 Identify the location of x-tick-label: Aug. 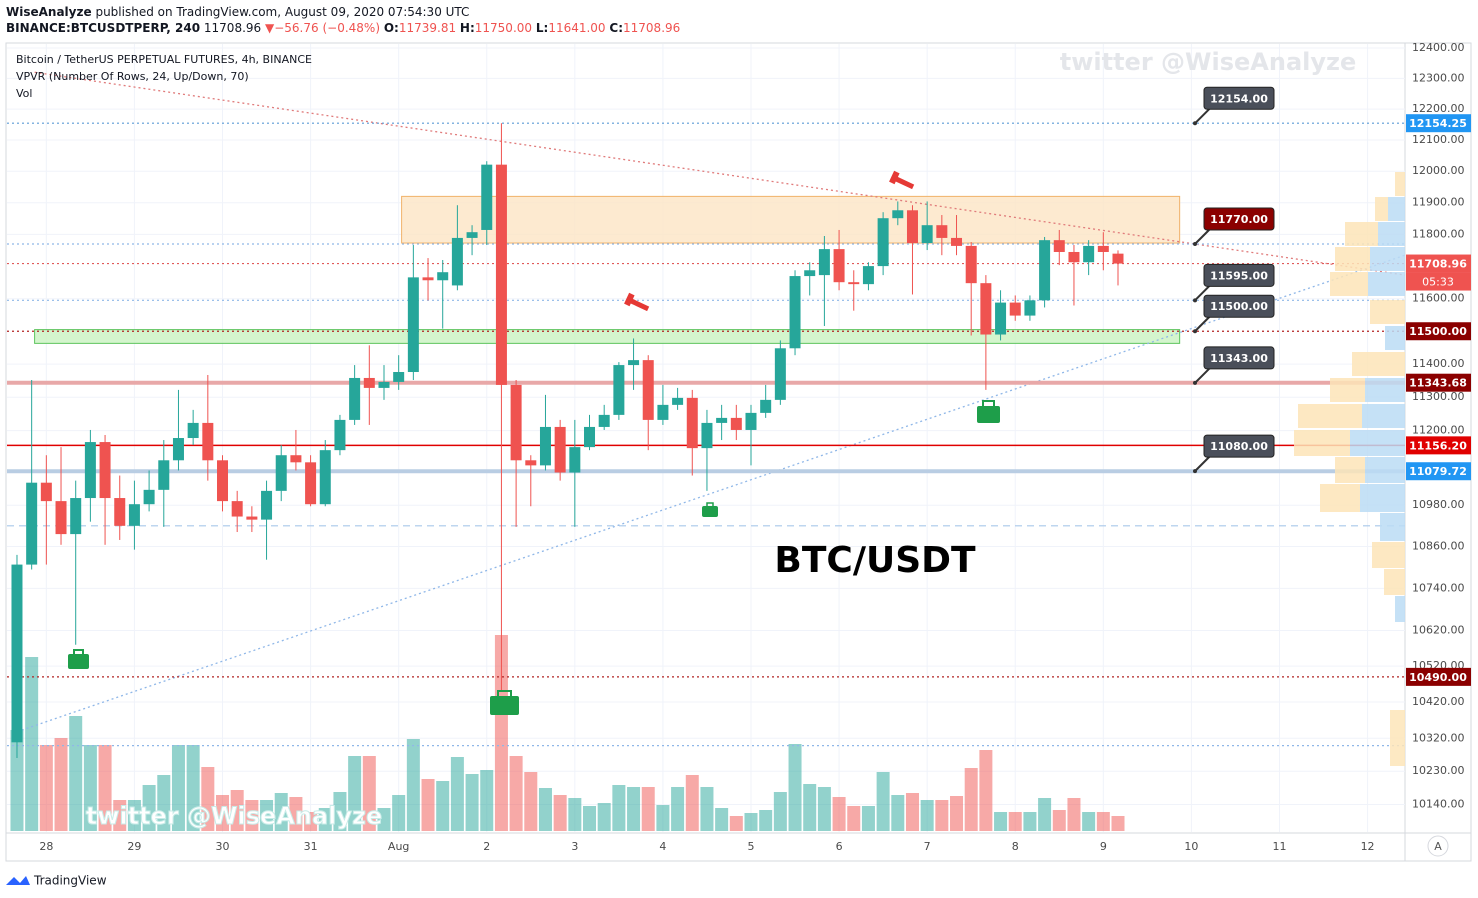
(398, 846).